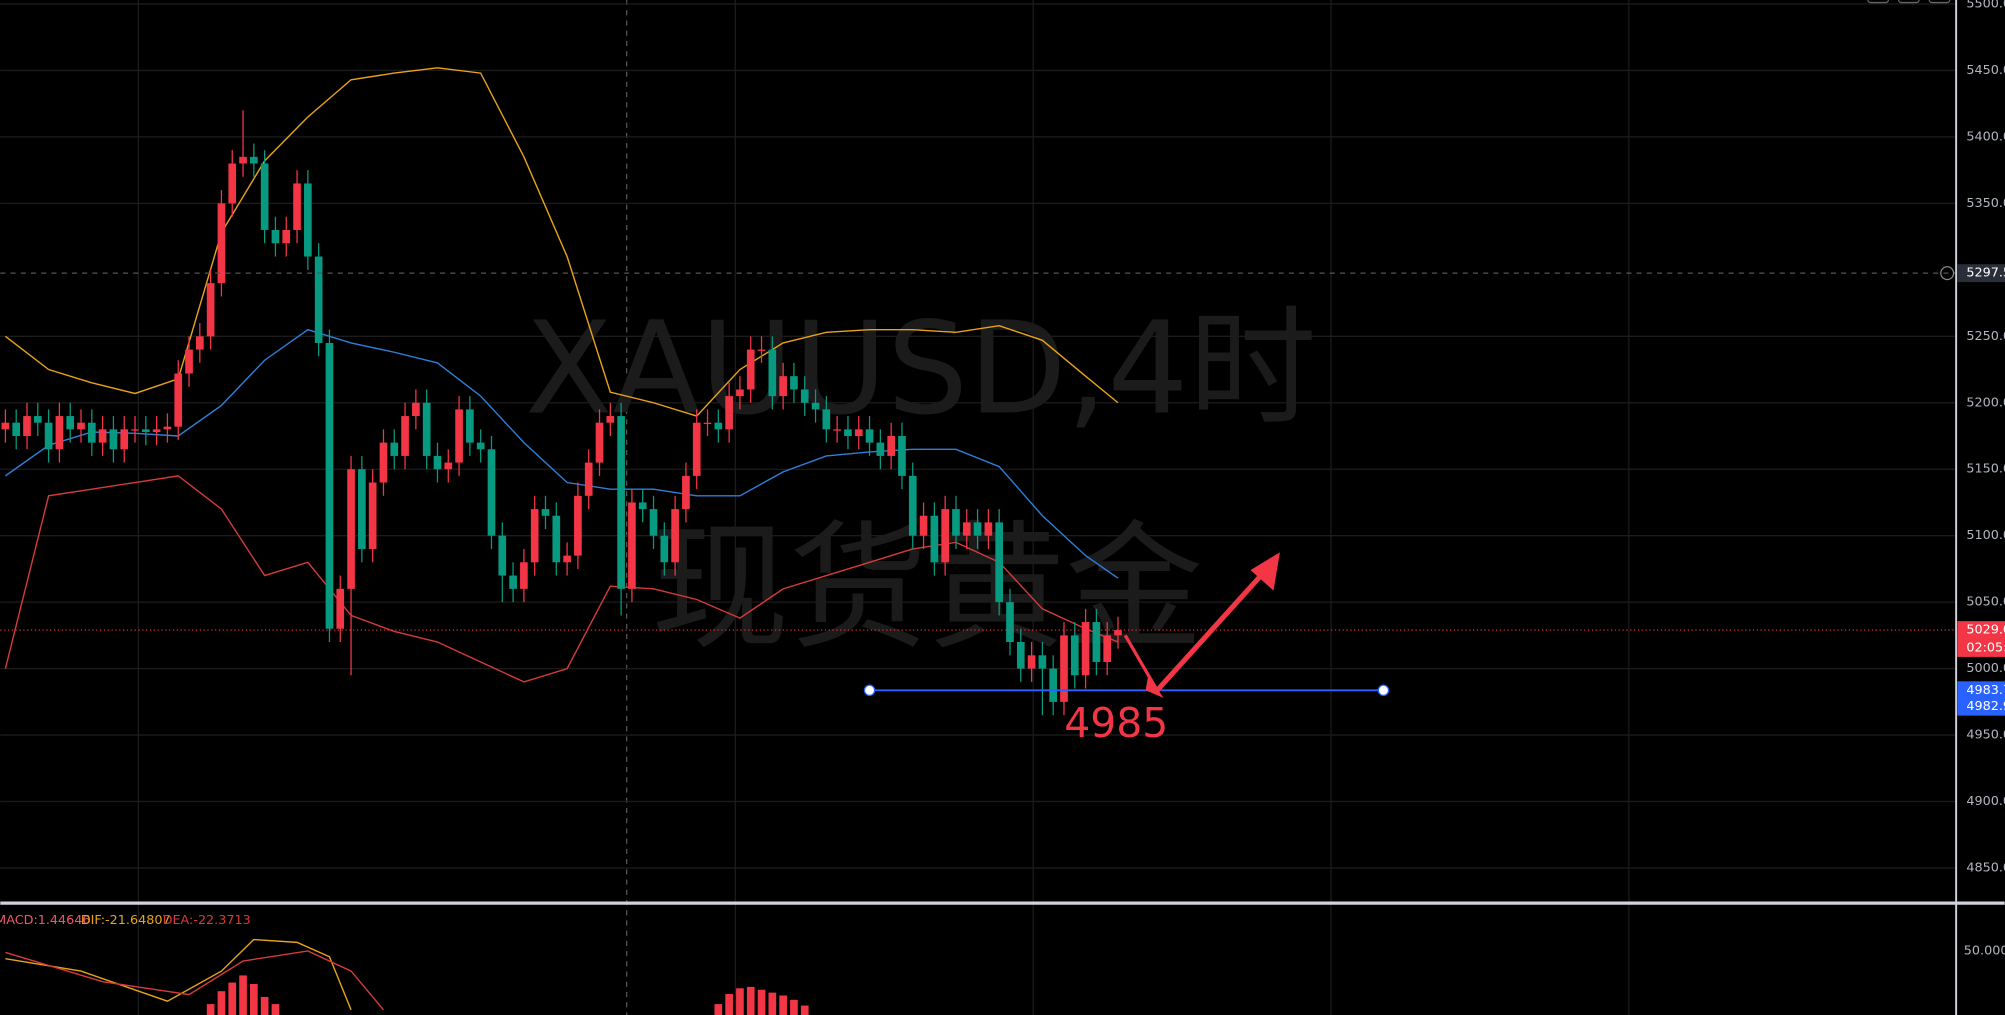 The image size is (2005, 1015). Describe the element at coordinates (869, 690) in the screenshot. I see `level-handle` at that location.